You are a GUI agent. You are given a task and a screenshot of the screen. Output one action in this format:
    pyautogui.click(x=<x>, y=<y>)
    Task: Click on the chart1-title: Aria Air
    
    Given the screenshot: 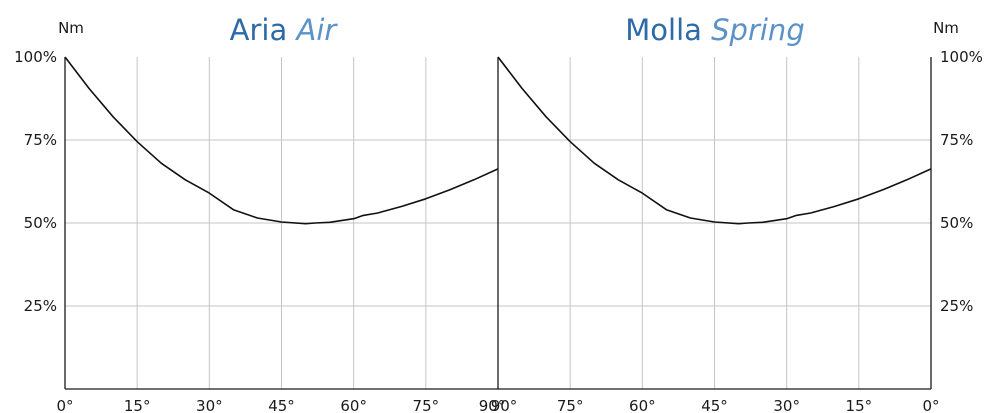 What is the action you would take?
    pyautogui.click(x=284, y=30)
    